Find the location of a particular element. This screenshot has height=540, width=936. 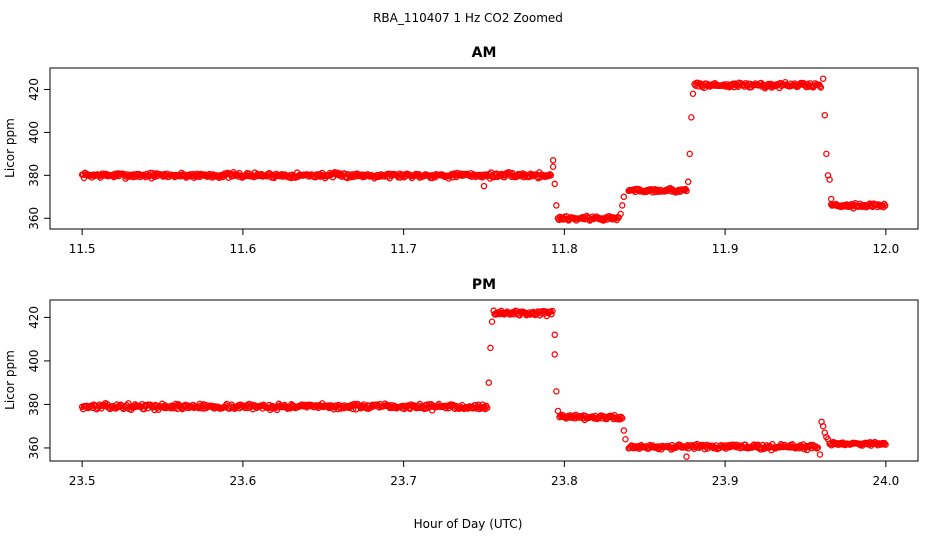

am-x-tick-label: 11.8 is located at coordinates (564, 249).